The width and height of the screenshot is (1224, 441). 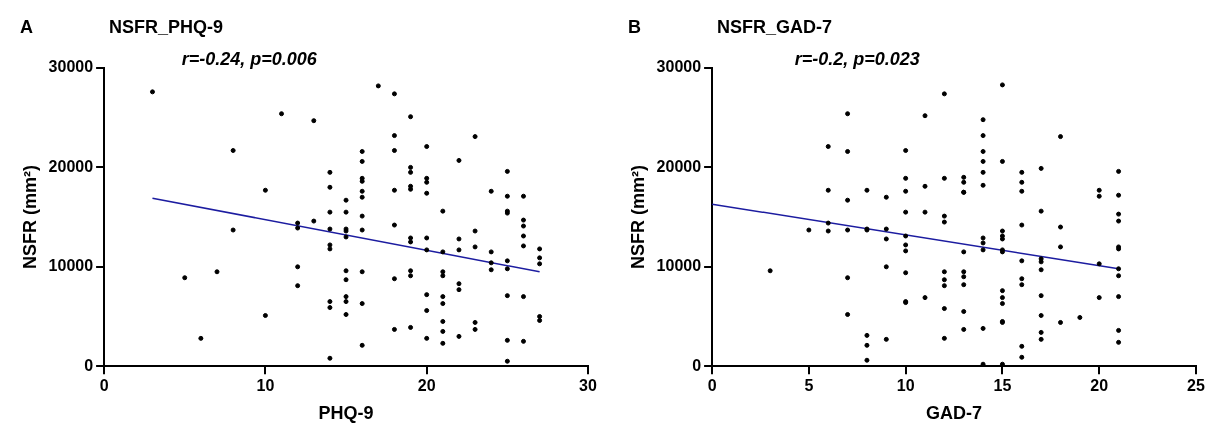 I want to click on x-axis-title: GAD-7, so click(x=954, y=413).